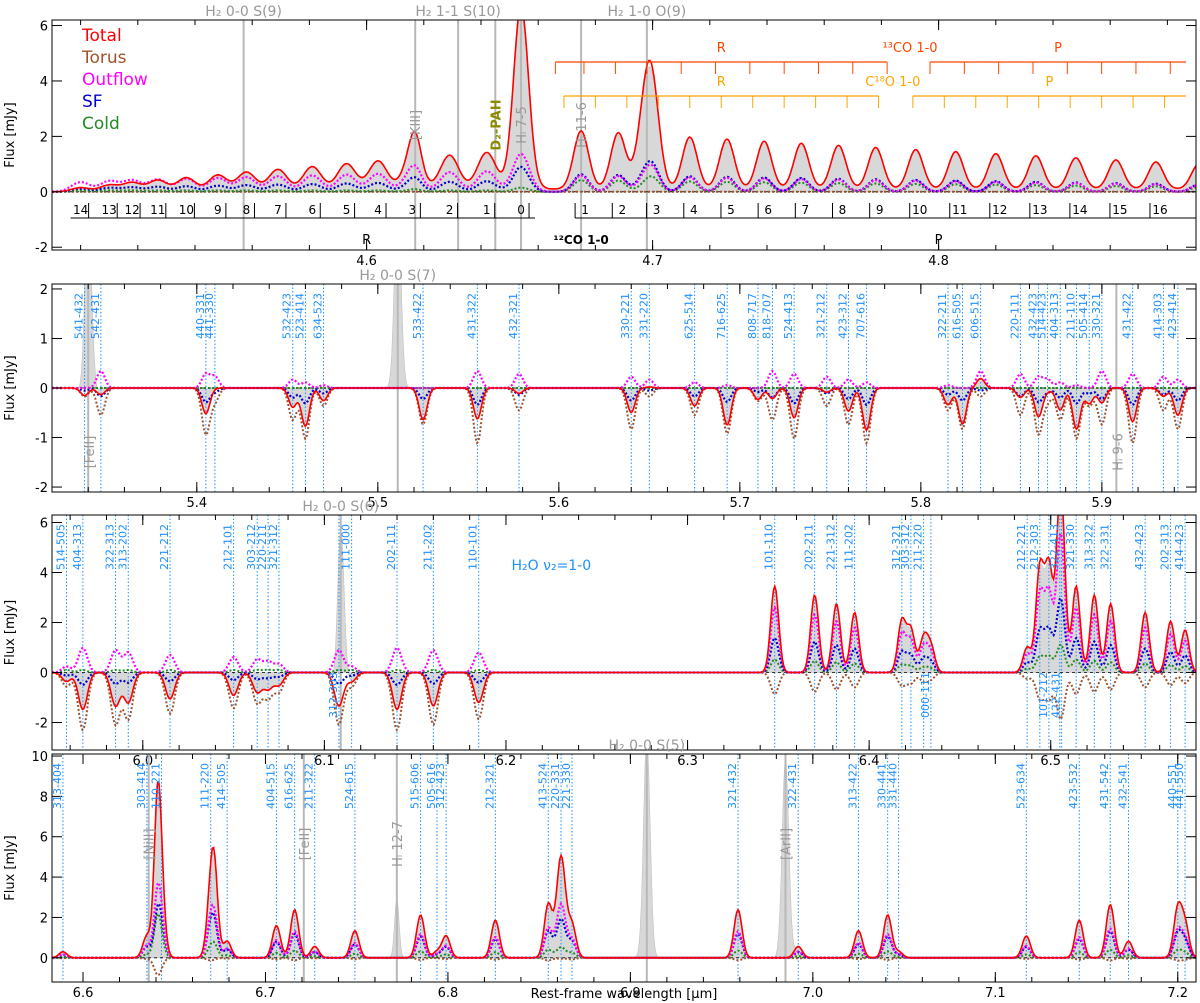 The width and height of the screenshot is (1200, 1003). What do you see at coordinates (1043, 695) in the screenshot?
I see `water-transition-label: 101-212` at bounding box center [1043, 695].